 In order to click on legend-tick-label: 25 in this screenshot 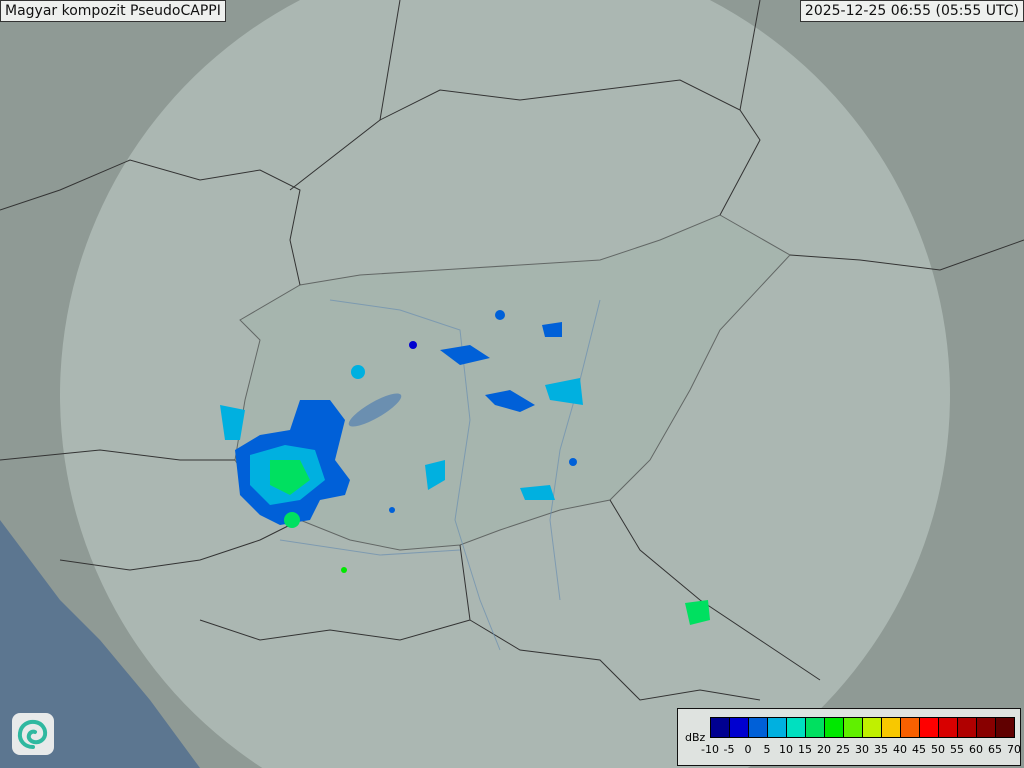, I will do `click(843, 749)`.